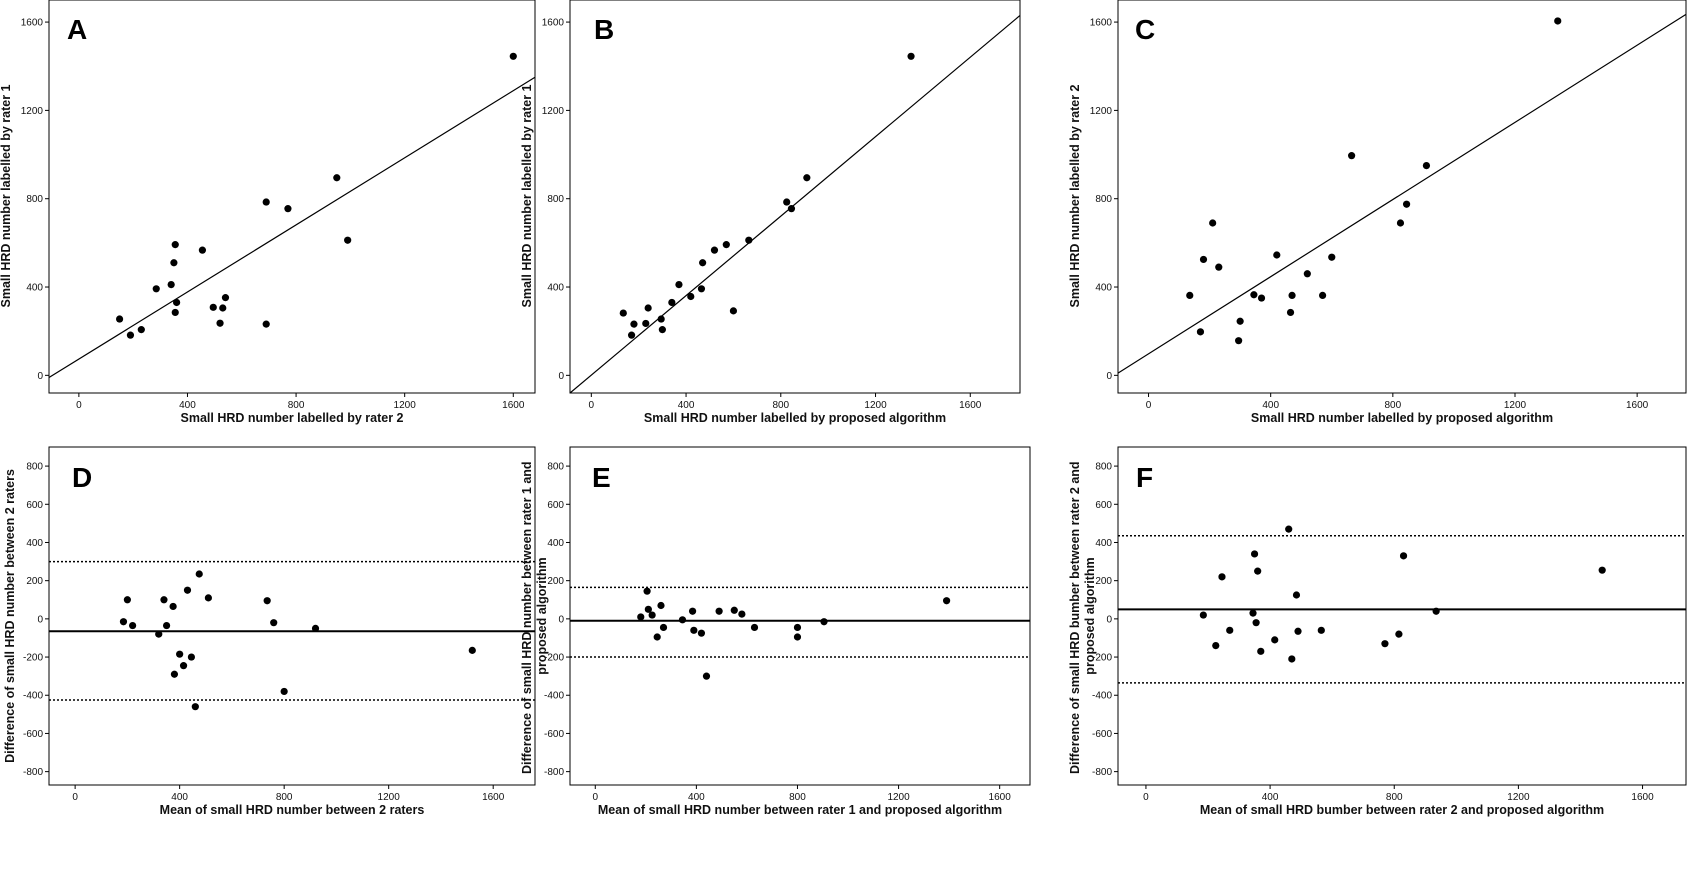  What do you see at coordinates (1109, 376) in the screenshot?
I see `y-tick-label-c: 0` at bounding box center [1109, 376].